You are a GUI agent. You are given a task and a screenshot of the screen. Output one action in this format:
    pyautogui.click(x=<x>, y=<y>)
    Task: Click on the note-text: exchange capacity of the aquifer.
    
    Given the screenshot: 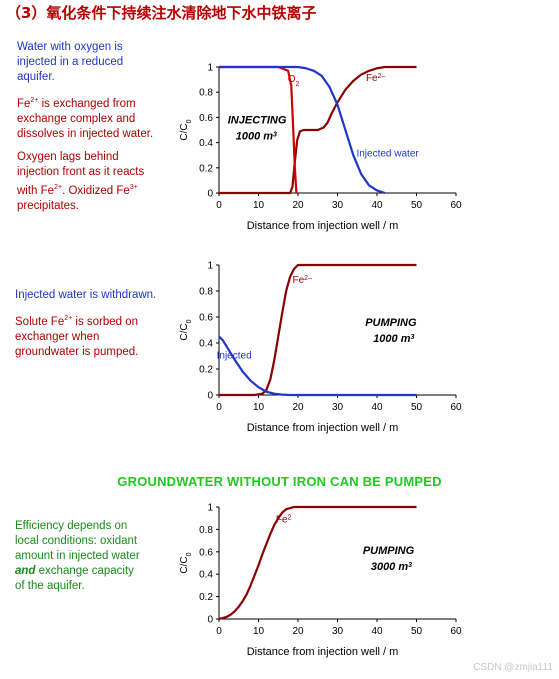 What is the action you would take?
    pyautogui.click(x=74, y=578)
    